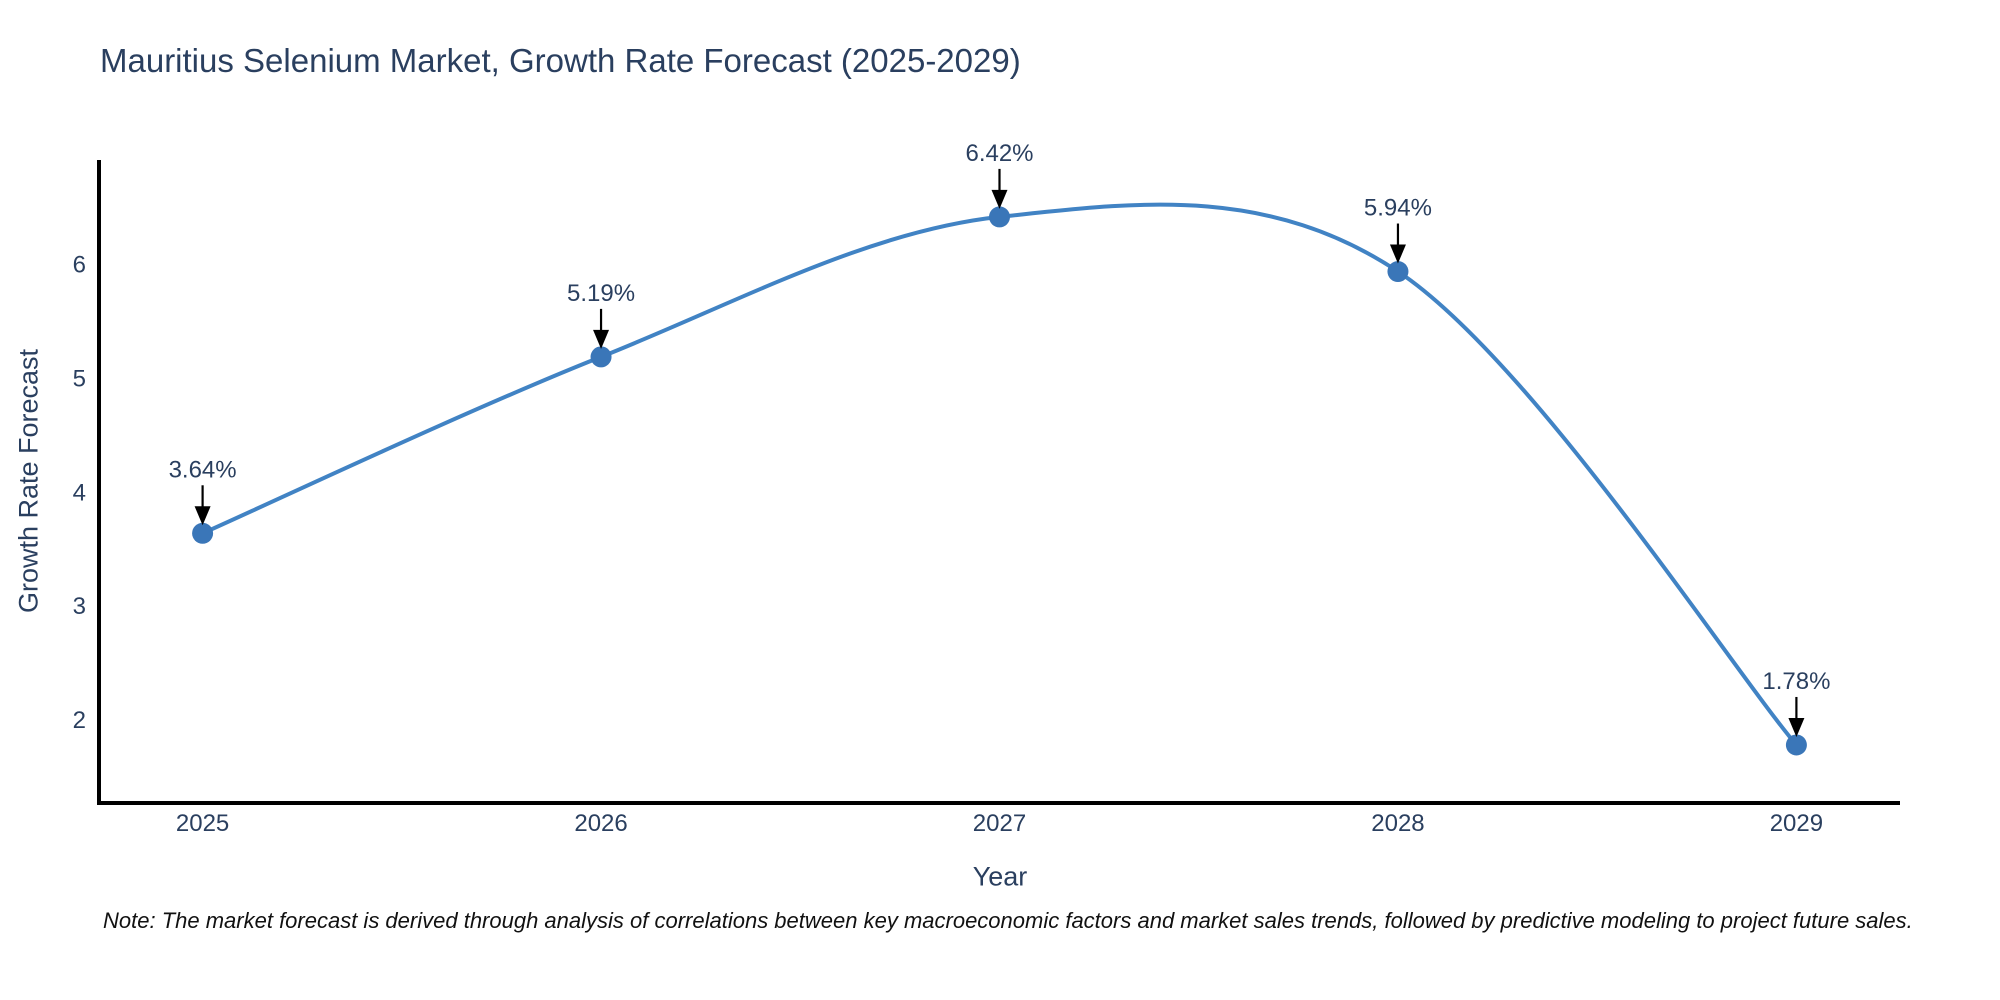  Describe the element at coordinates (1796, 745) in the screenshot. I see `data-point-marker-2029` at that location.